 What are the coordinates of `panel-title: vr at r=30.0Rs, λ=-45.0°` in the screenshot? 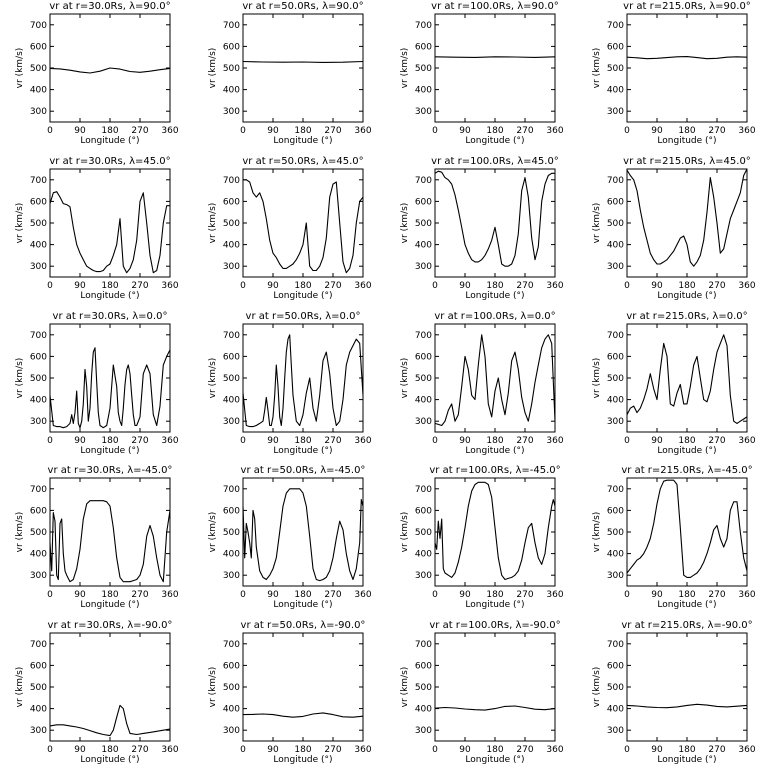 It's located at (110, 470).